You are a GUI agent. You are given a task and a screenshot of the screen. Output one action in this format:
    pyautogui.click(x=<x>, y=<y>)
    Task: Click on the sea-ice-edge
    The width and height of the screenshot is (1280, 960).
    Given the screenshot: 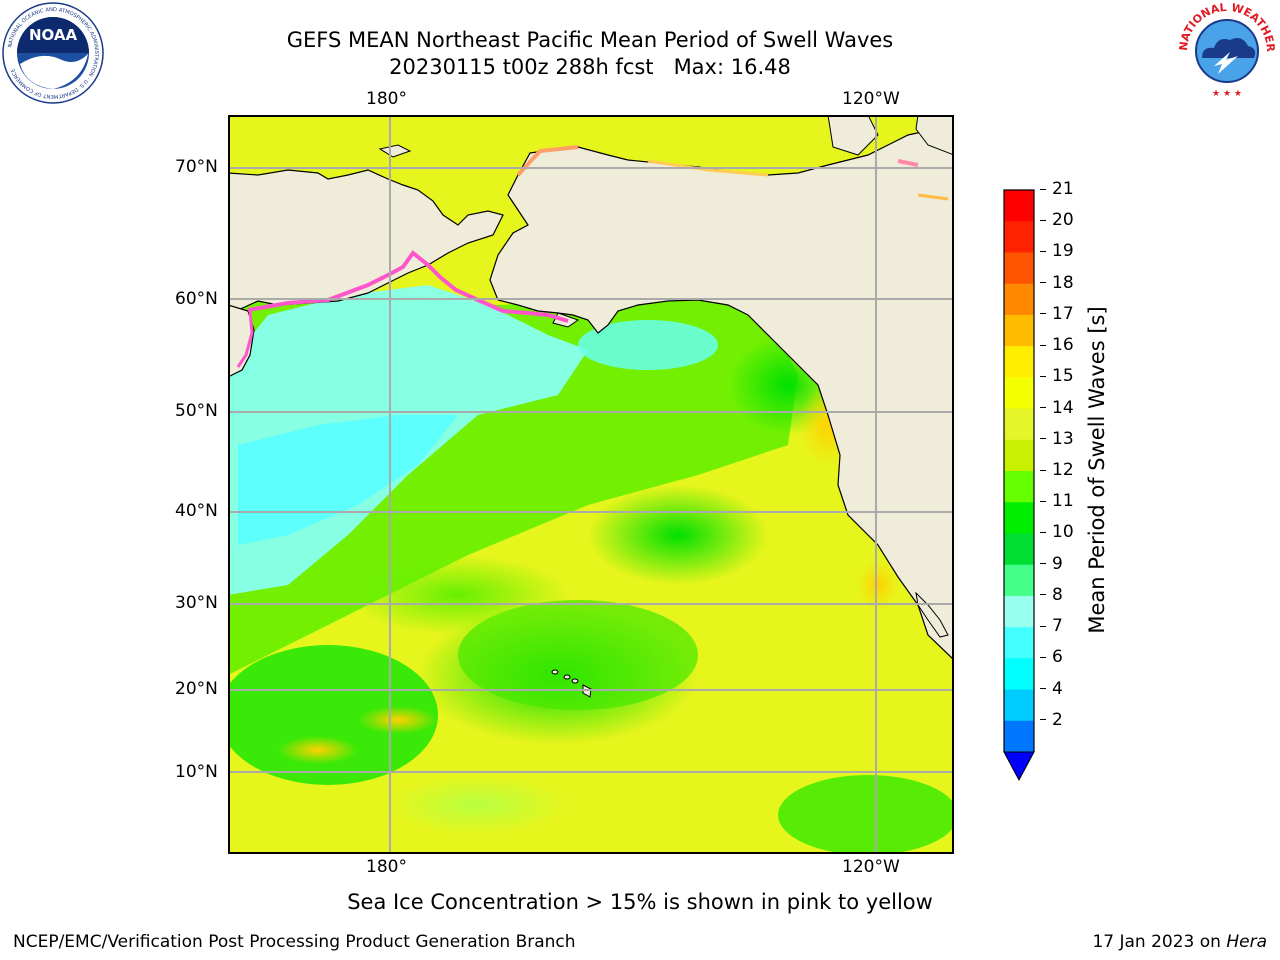 What is the action you would take?
    pyautogui.click(x=408, y=286)
    